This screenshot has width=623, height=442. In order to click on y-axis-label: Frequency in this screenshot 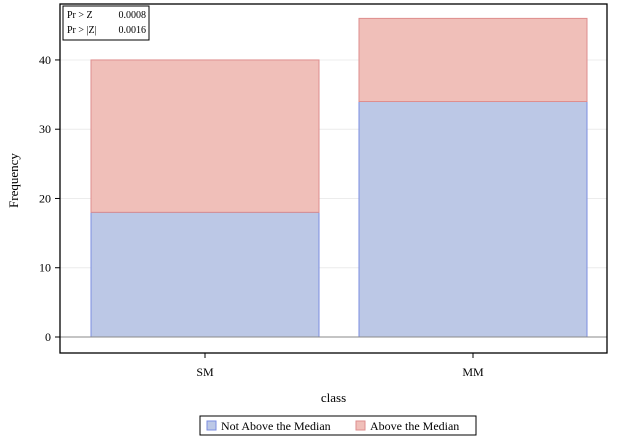, I will do `click(13, 180)`.